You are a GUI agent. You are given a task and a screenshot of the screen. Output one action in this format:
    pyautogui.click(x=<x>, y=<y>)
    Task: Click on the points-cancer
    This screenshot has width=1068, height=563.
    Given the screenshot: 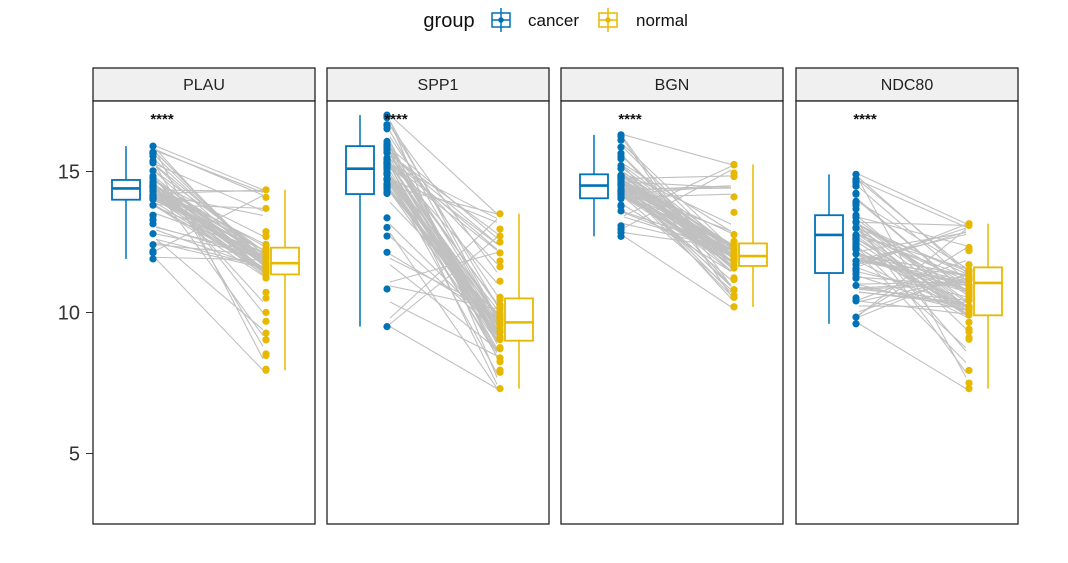 What is the action you would take?
    pyautogui.click(x=856, y=249)
    